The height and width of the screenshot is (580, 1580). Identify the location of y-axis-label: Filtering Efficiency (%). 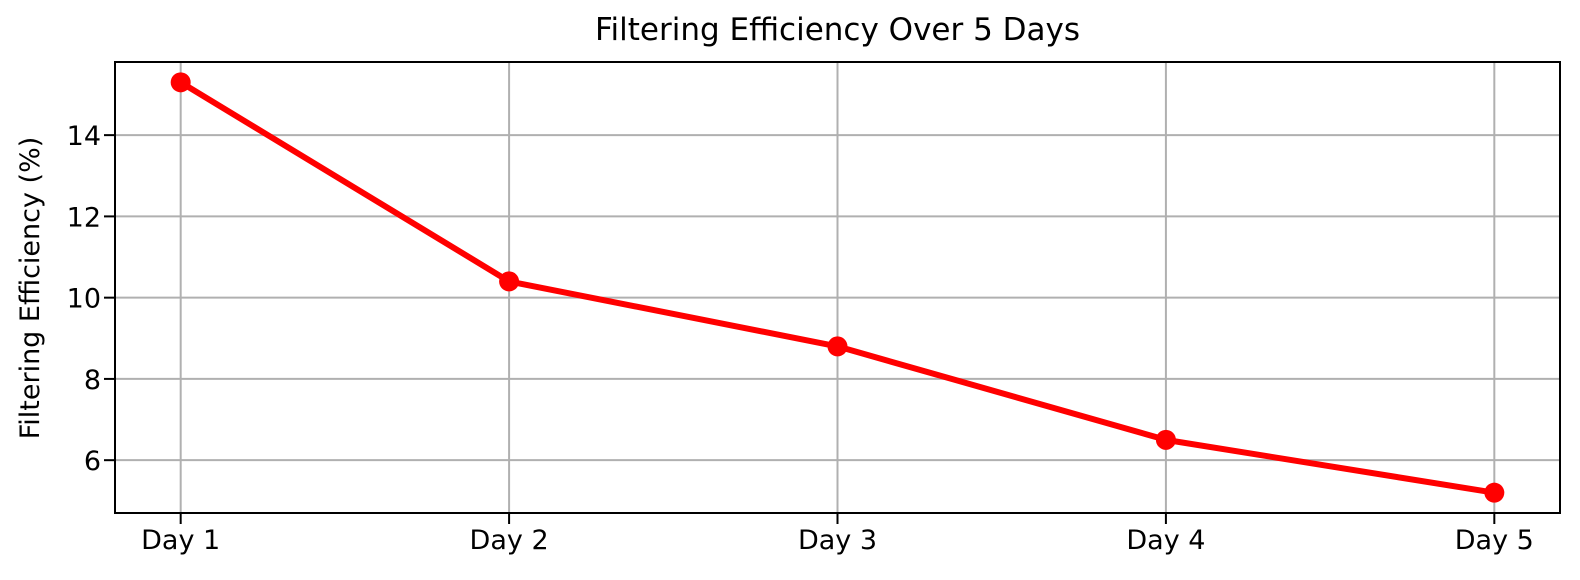
(30, 288).